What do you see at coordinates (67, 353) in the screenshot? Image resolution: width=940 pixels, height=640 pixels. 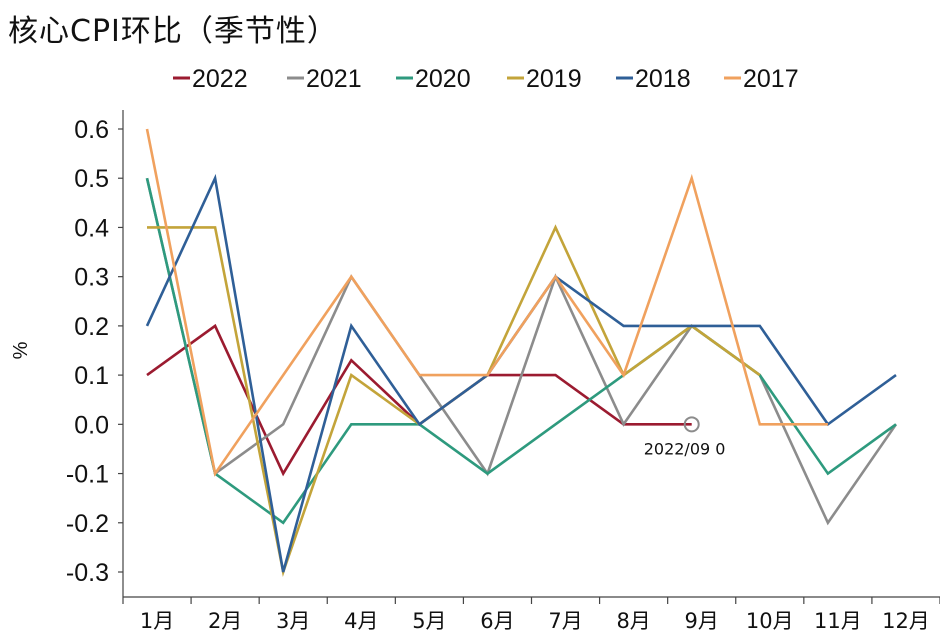 I see `y-axis: 0.6 0.5 0.4 0.3 0.2 0.1 0.0 -0.1 -0.2 -0.3%` at bounding box center [67, 353].